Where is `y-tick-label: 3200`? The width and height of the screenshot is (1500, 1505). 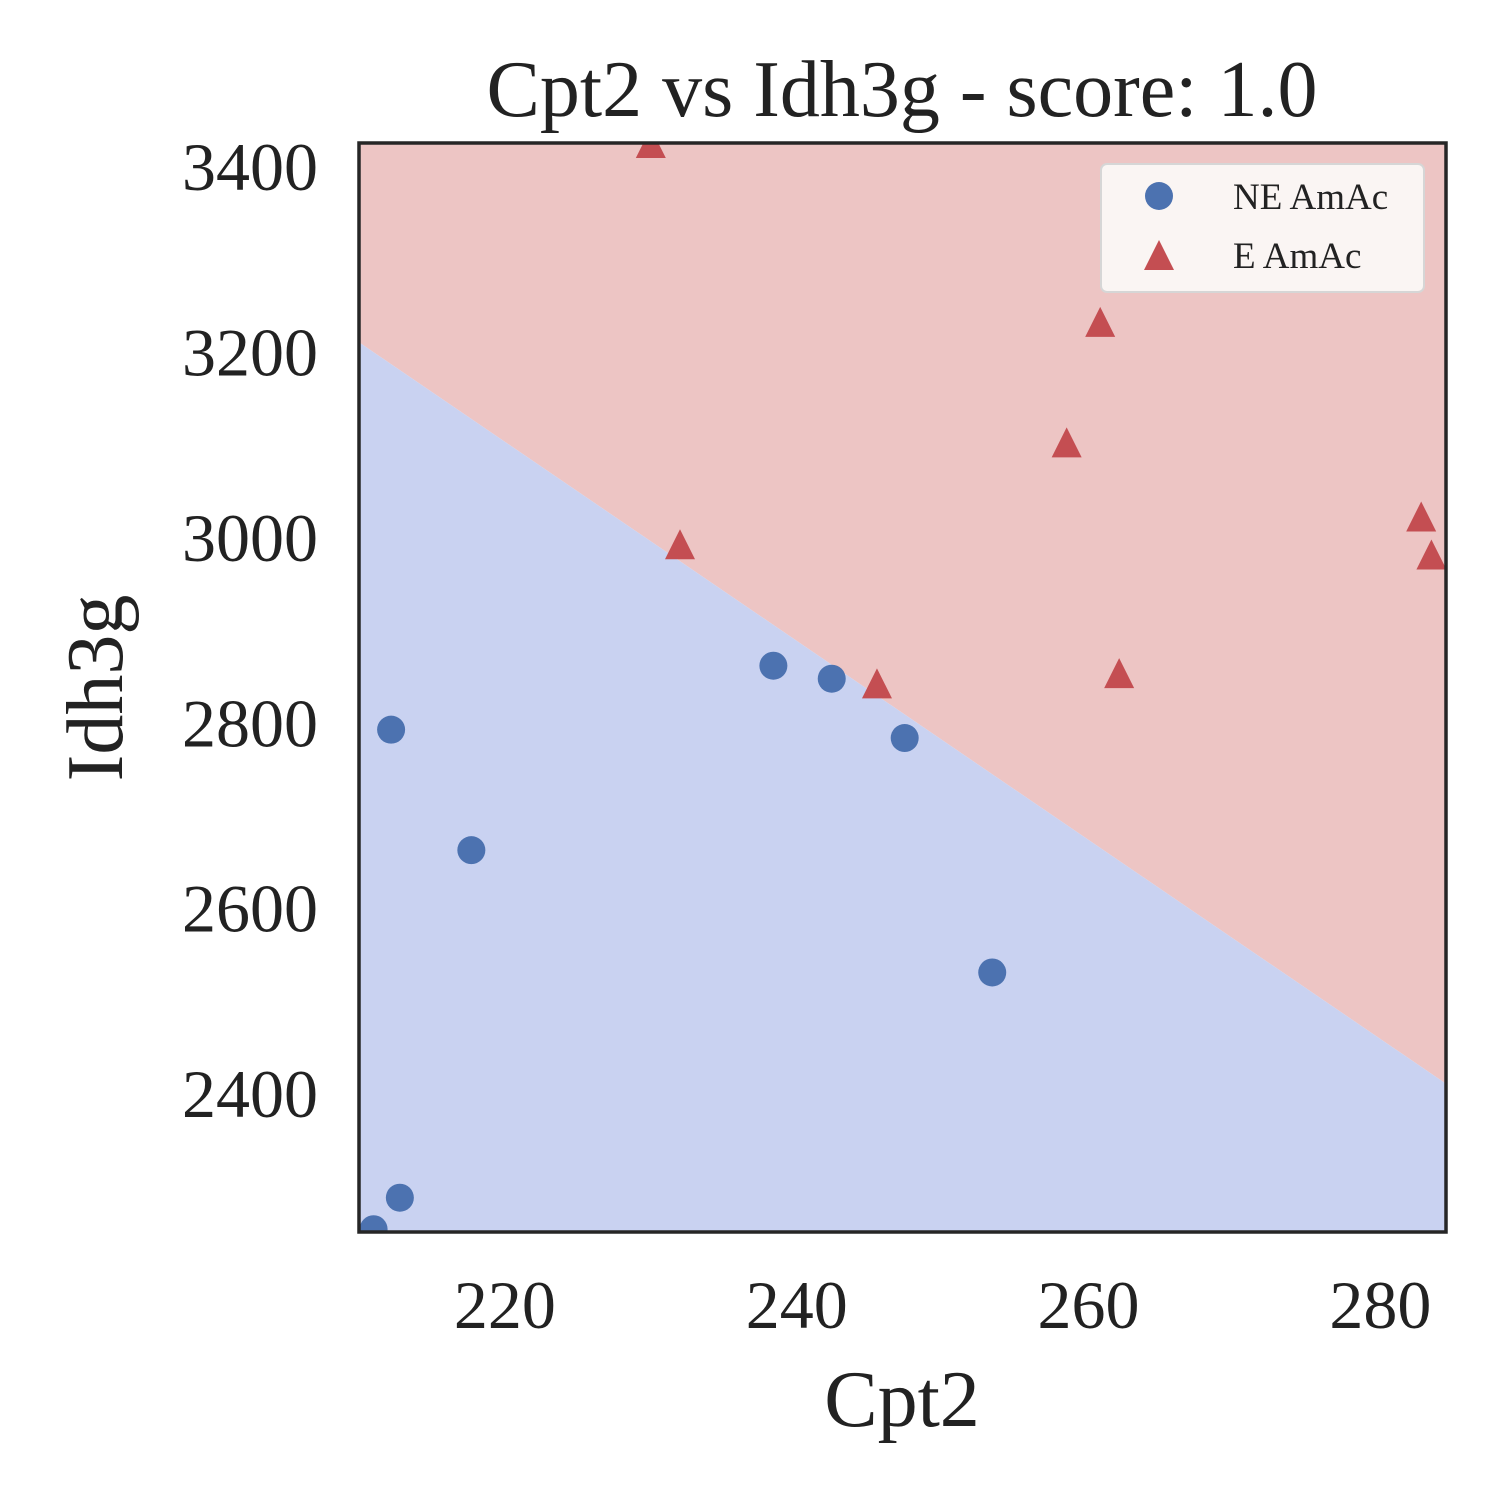
y-tick-label: 3200 is located at coordinates (250, 353).